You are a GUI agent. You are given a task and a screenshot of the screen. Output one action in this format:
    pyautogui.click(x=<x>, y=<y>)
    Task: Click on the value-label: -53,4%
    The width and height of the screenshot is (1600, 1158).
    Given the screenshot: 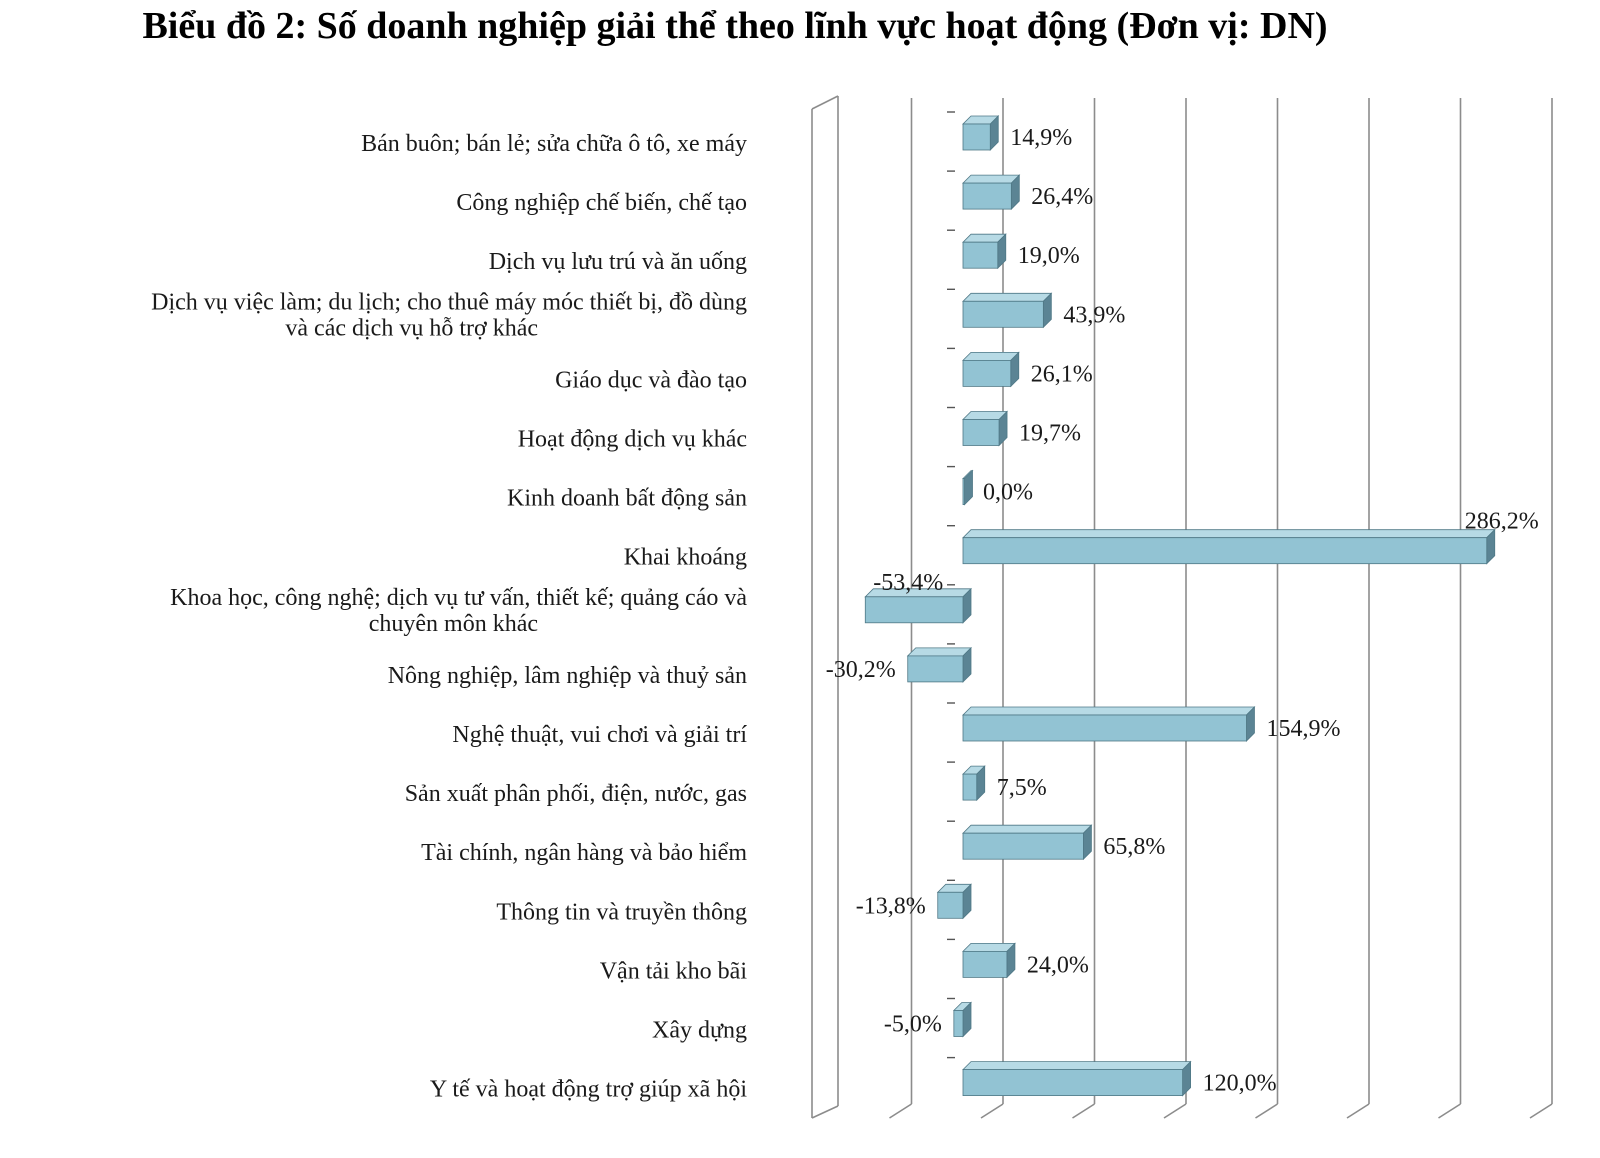 What is the action you would take?
    pyautogui.click(x=908, y=583)
    